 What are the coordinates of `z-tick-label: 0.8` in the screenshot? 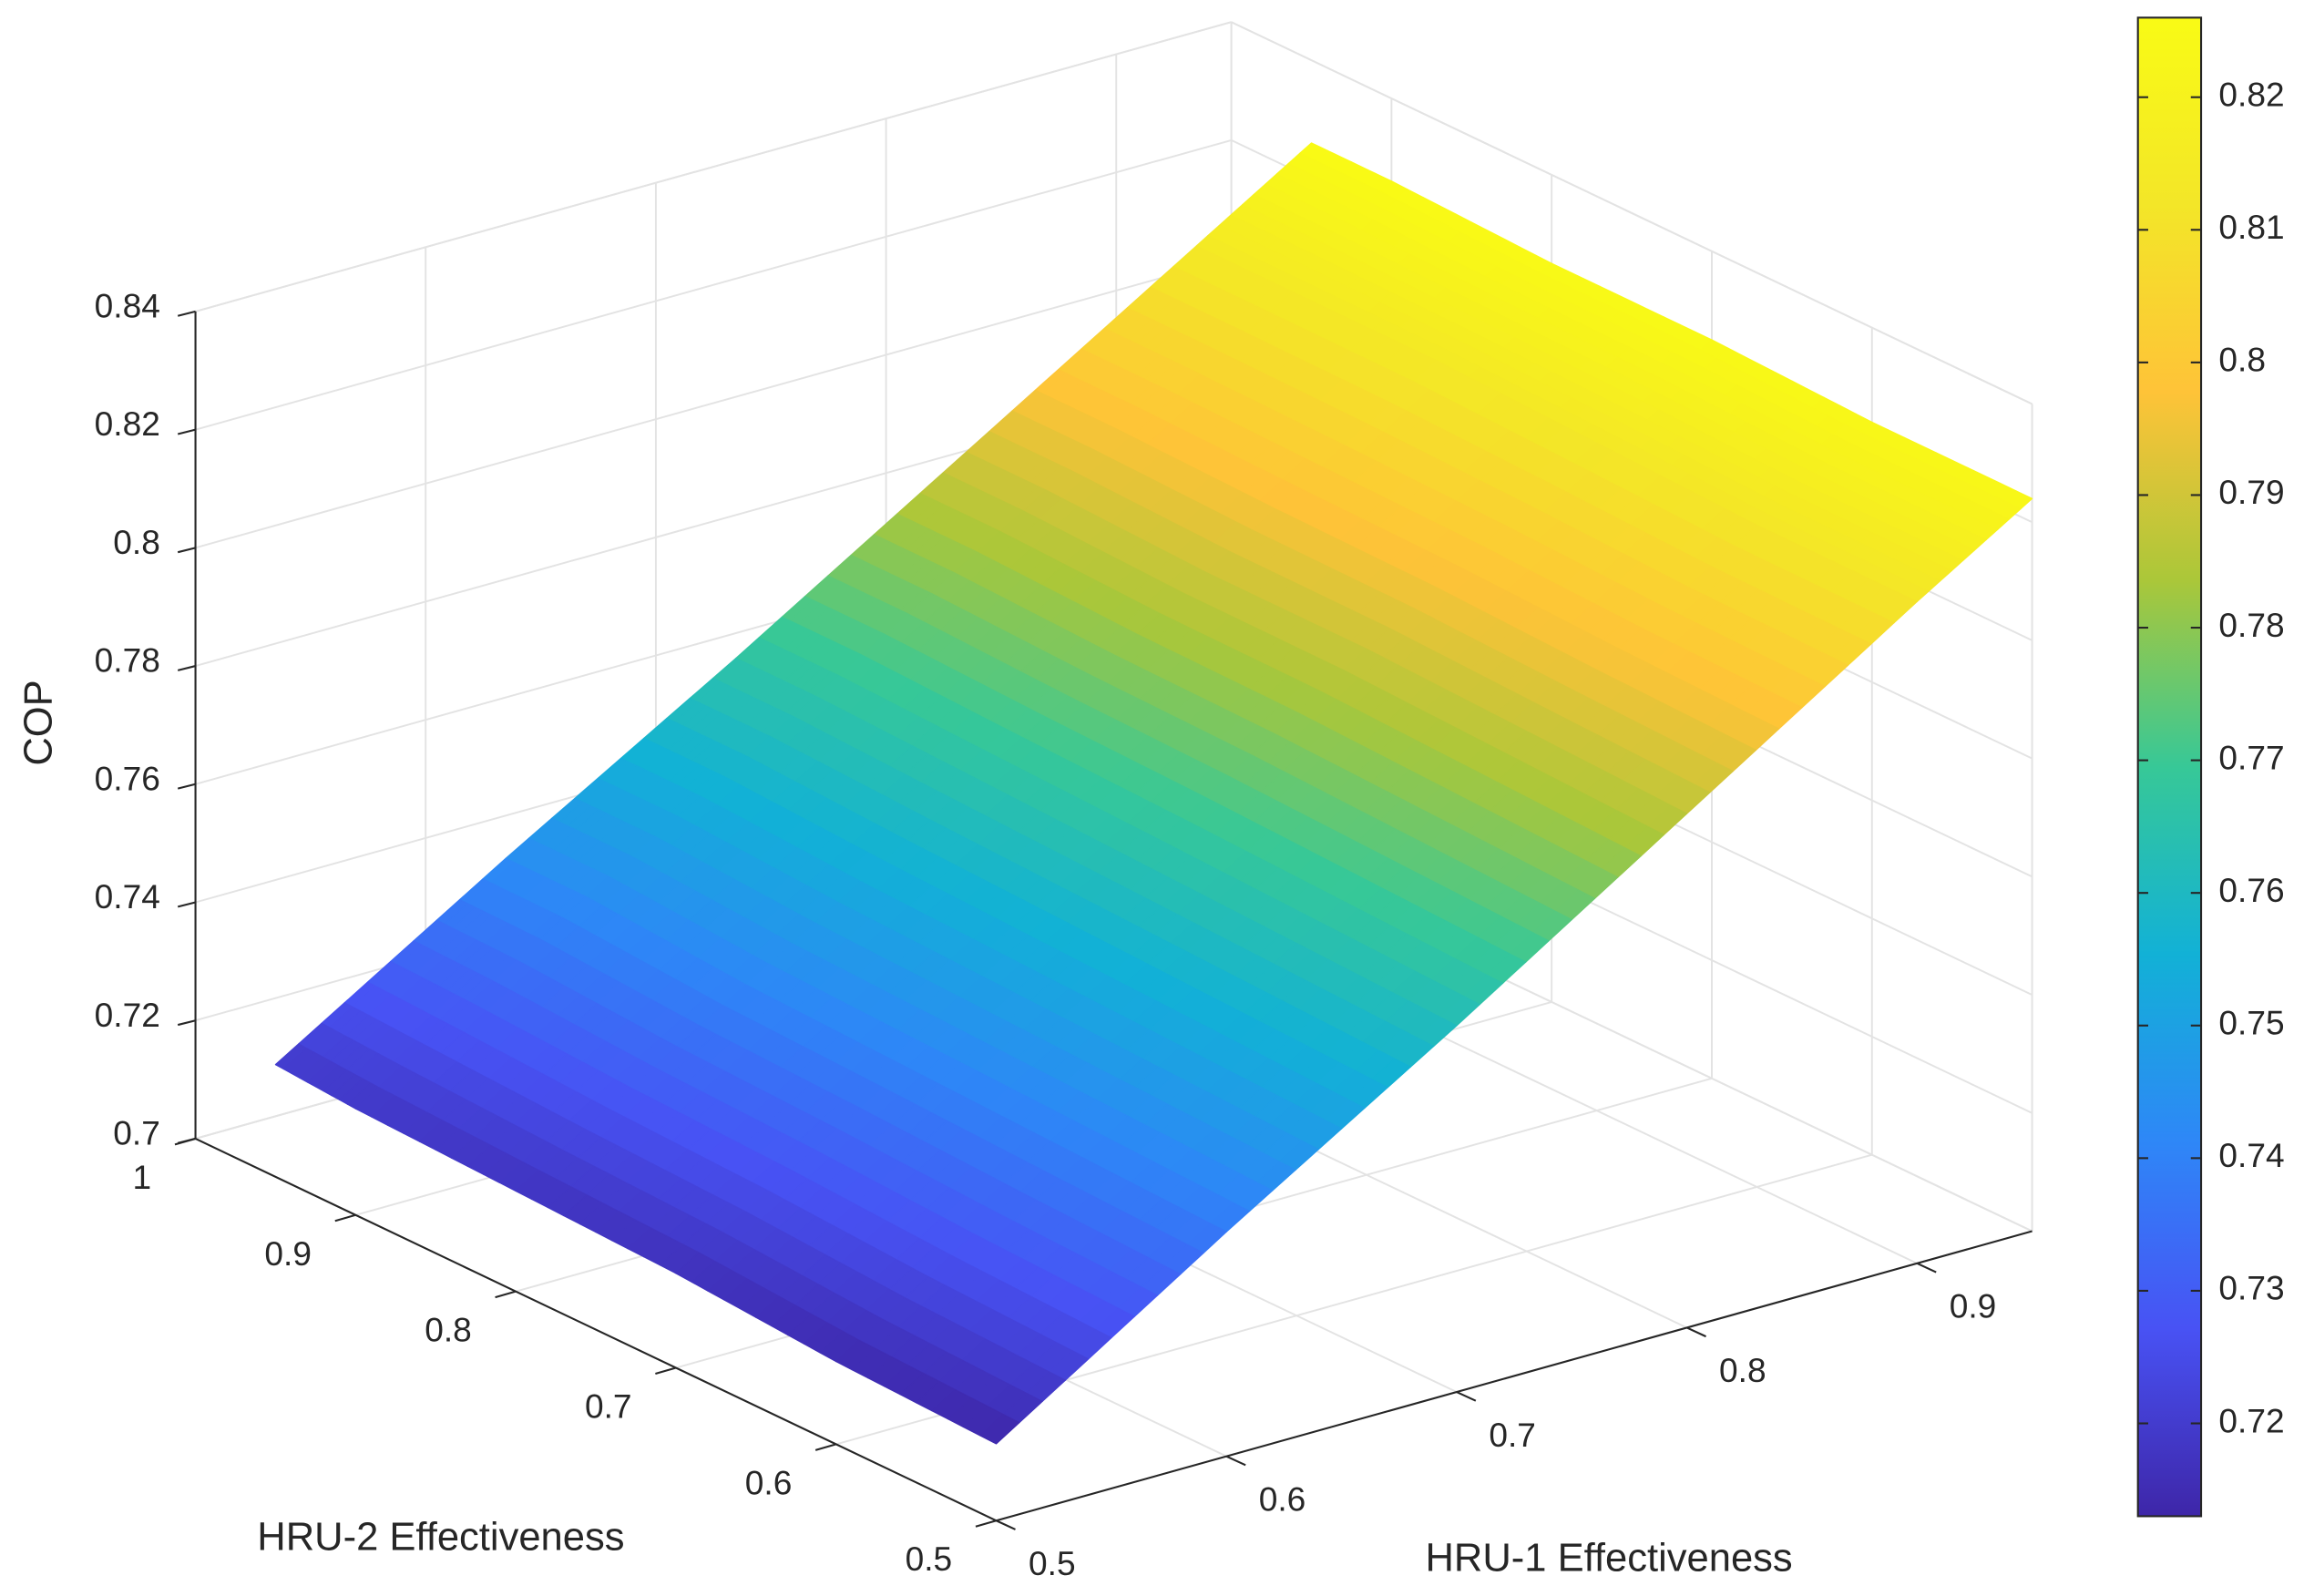 It's located at (136, 542).